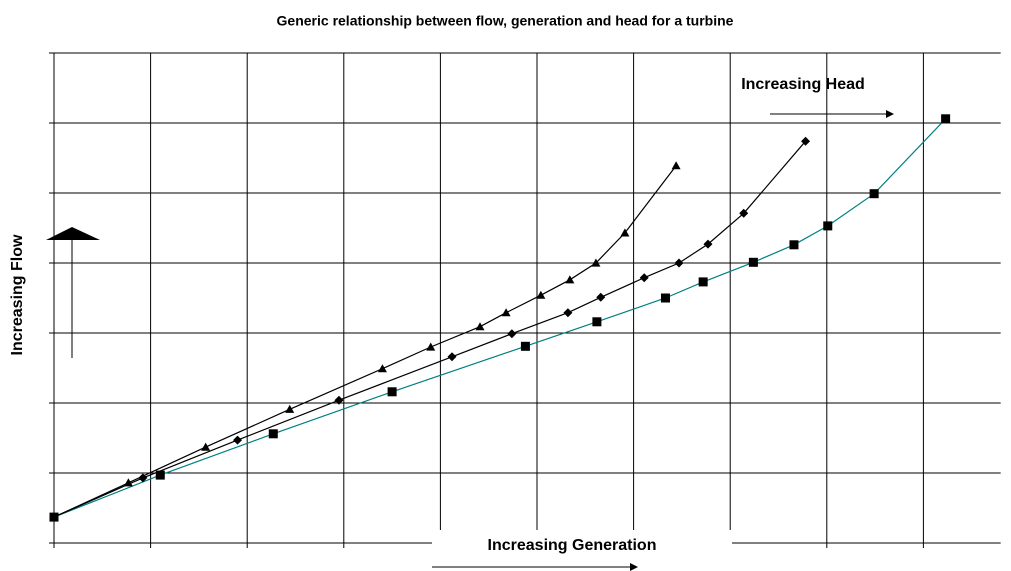 Image resolution: width=1011 pixels, height=571 pixels. What do you see at coordinates (17, 294) in the screenshot?
I see `y-axis-label: Increasing Flow` at bounding box center [17, 294].